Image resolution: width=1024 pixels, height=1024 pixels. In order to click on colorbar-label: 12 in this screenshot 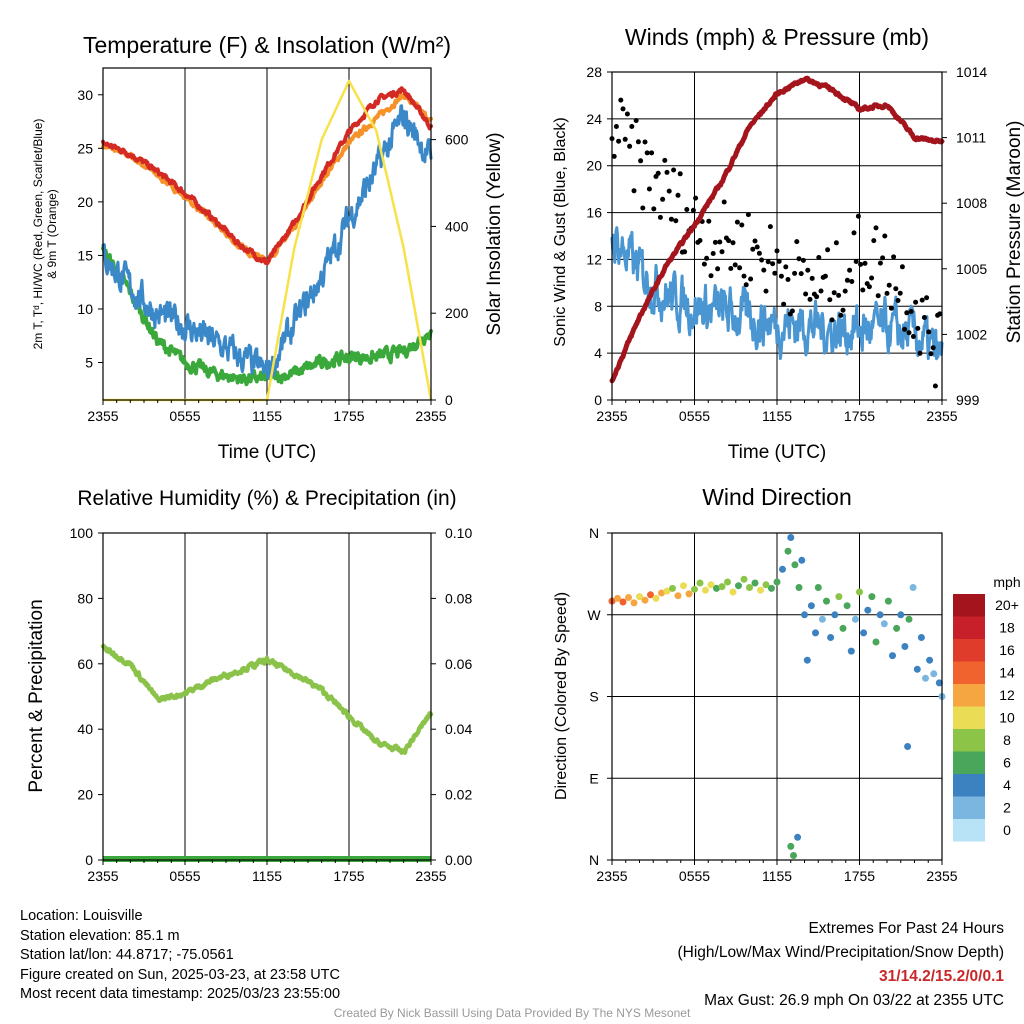, I will do `click(1007, 695)`.